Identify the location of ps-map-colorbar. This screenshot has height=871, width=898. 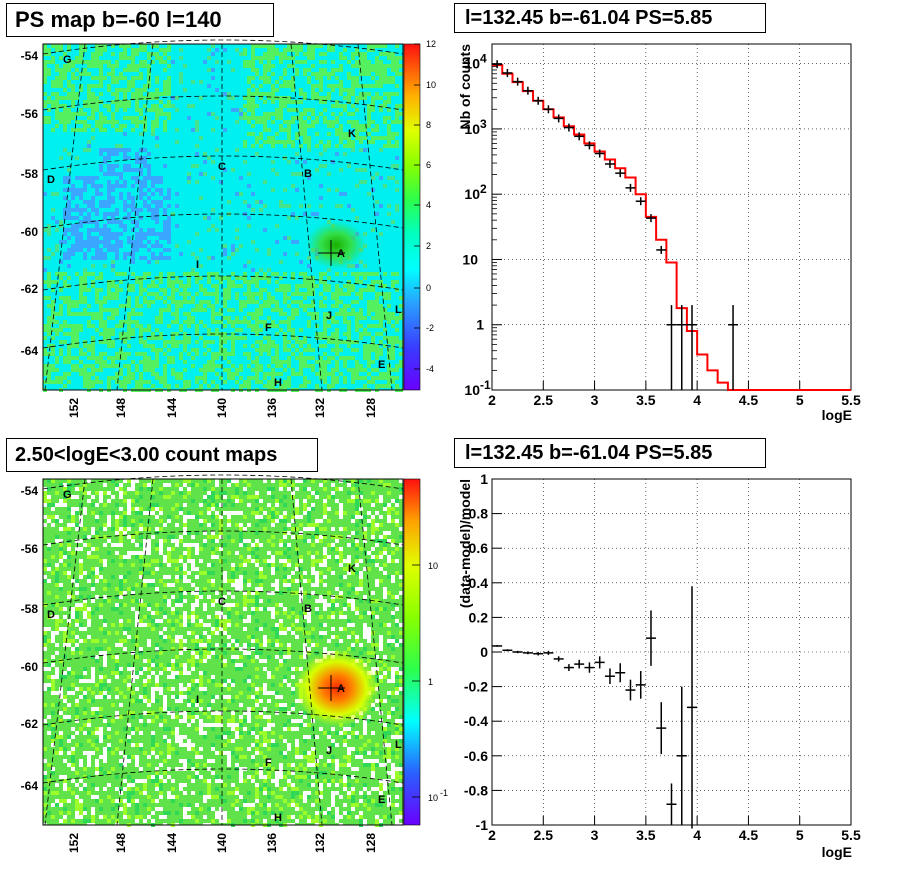
(412, 217).